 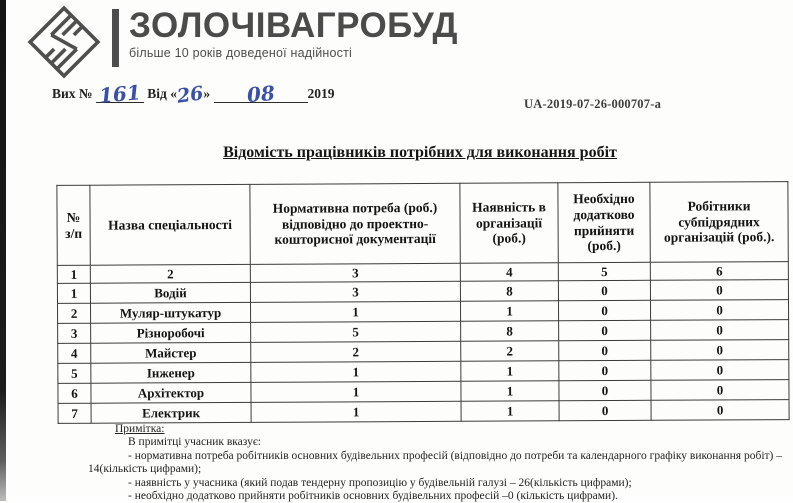 What do you see at coordinates (162, 93) in the screenshot?
I see `date-from-label: Від «` at bounding box center [162, 93].